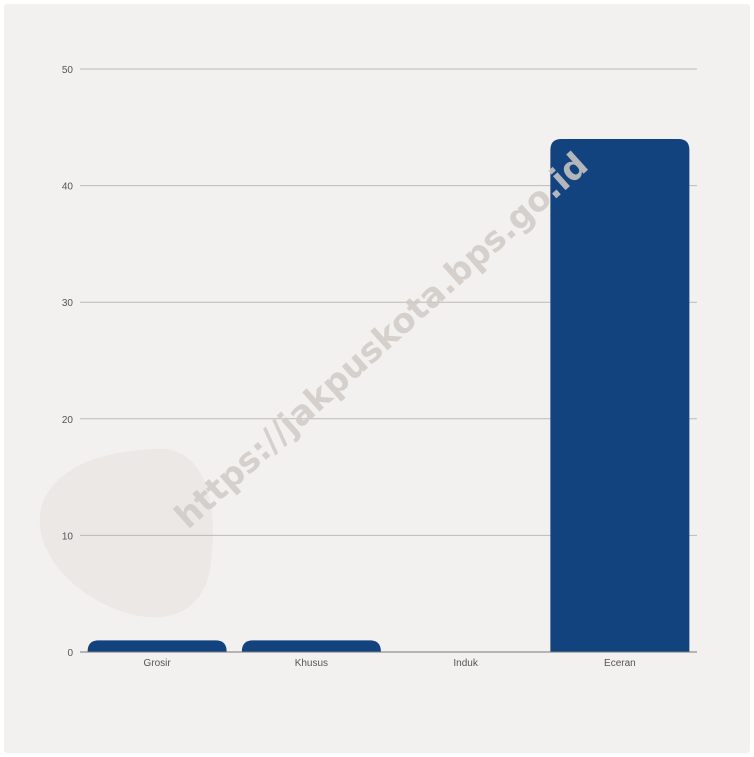 The width and height of the screenshot is (754, 757). What do you see at coordinates (465, 663) in the screenshot?
I see `x-tick-label: Induk` at bounding box center [465, 663].